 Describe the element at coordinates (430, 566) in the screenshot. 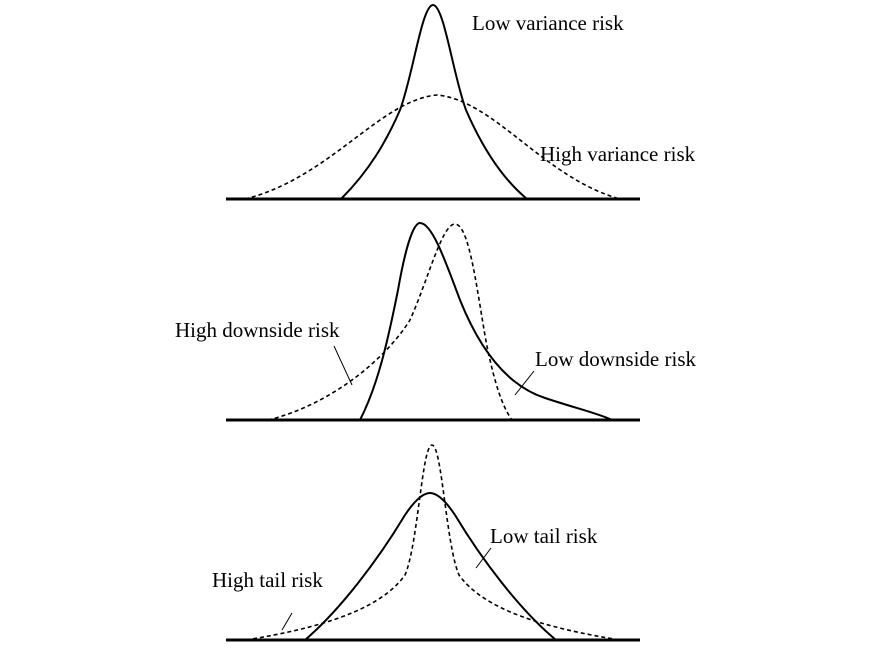

I see `low-tail-curve` at that location.